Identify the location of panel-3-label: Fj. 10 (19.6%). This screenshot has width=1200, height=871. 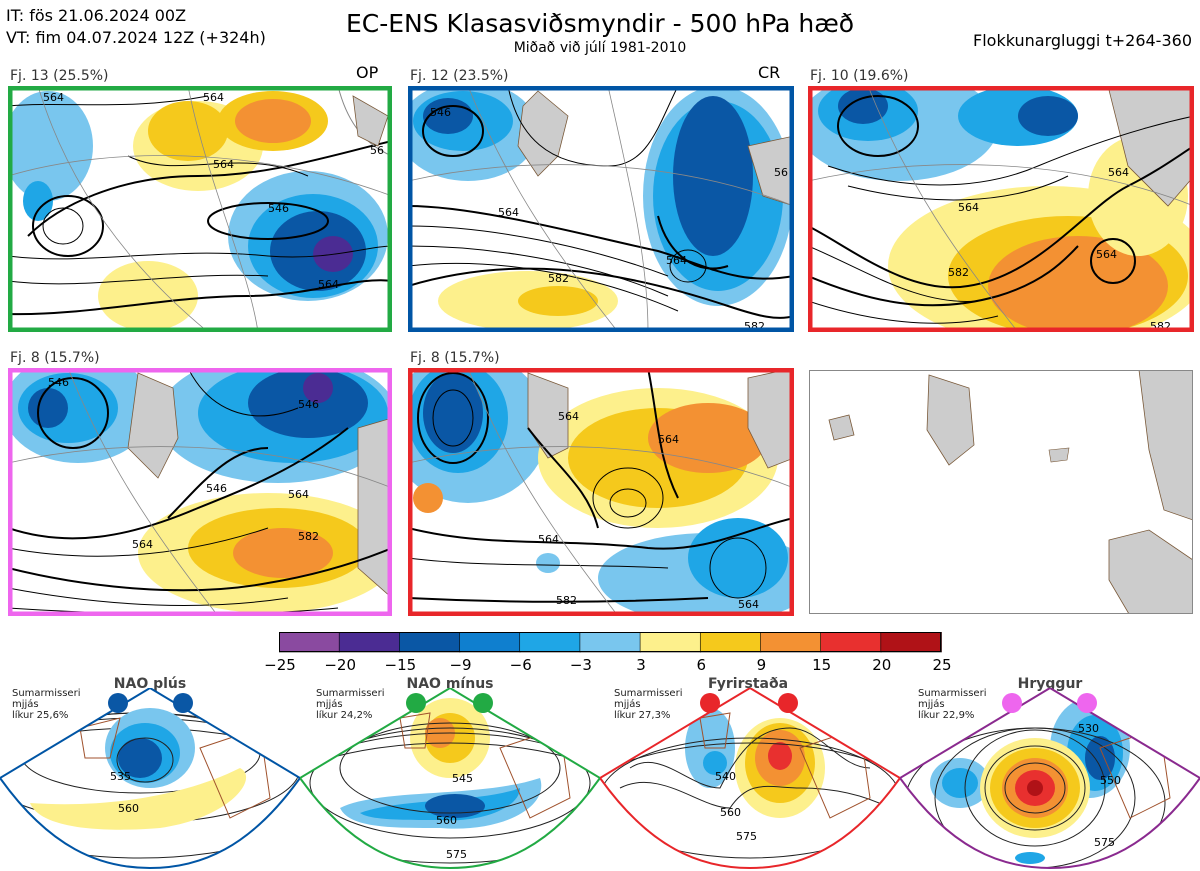
(859, 76).